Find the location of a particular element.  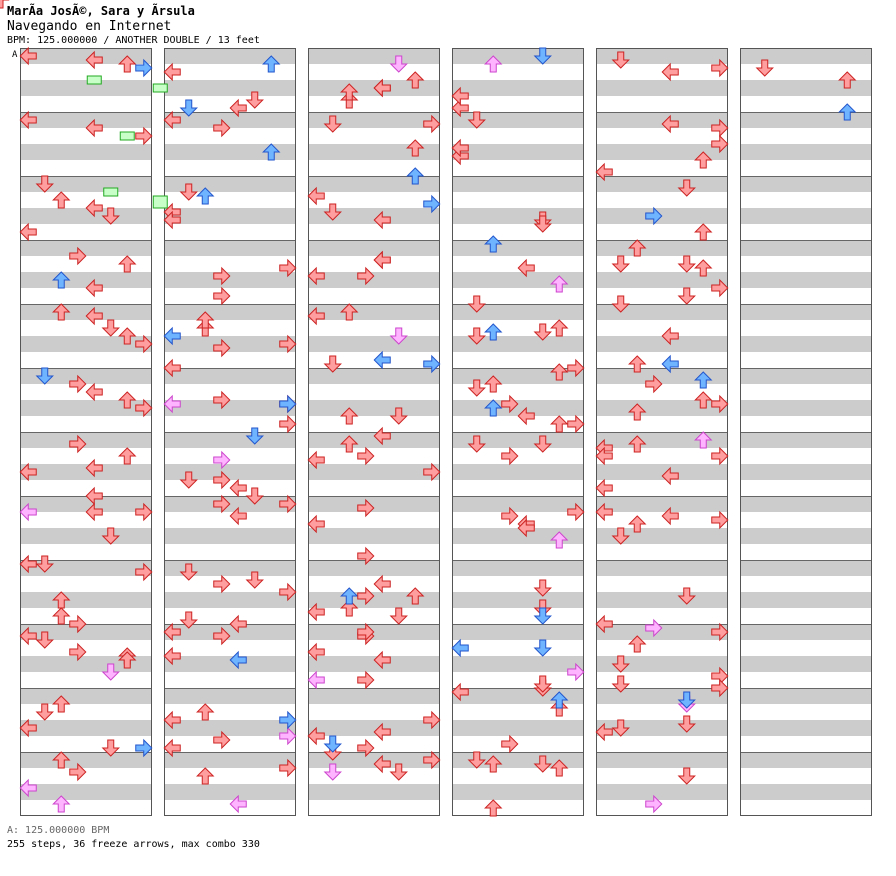

step-arrow is located at coordinates (4, 4).